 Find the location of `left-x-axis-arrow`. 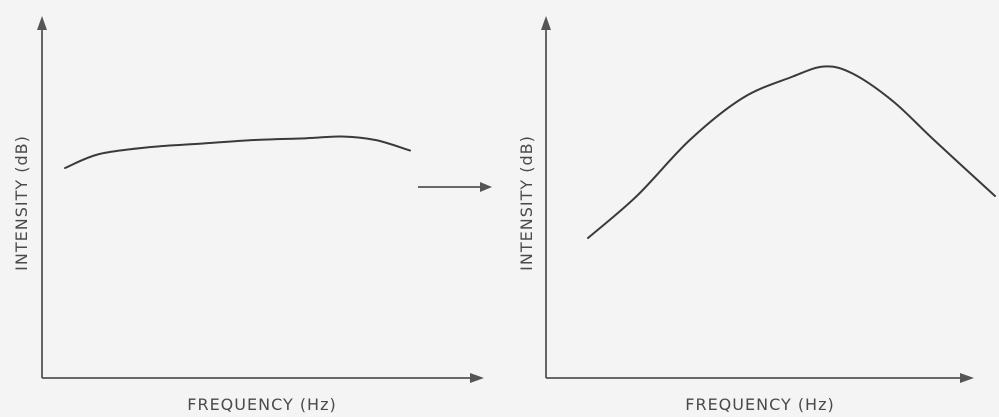

left-x-axis-arrow is located at coordinates (477, 378).